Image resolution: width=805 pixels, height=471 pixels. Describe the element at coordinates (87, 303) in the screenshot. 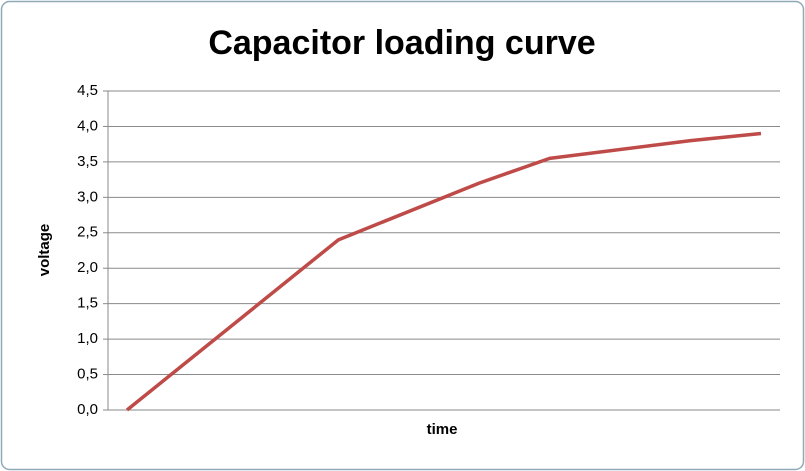

I see `y-tick-label: 1,5` at that location.